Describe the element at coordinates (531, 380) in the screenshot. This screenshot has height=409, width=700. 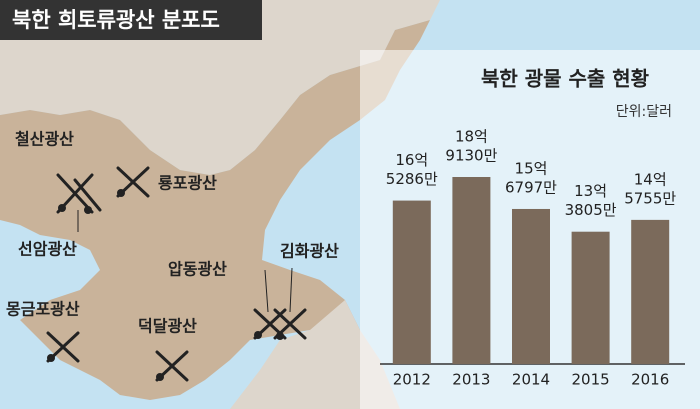
I see `x-tick-label: 2014` at that location.